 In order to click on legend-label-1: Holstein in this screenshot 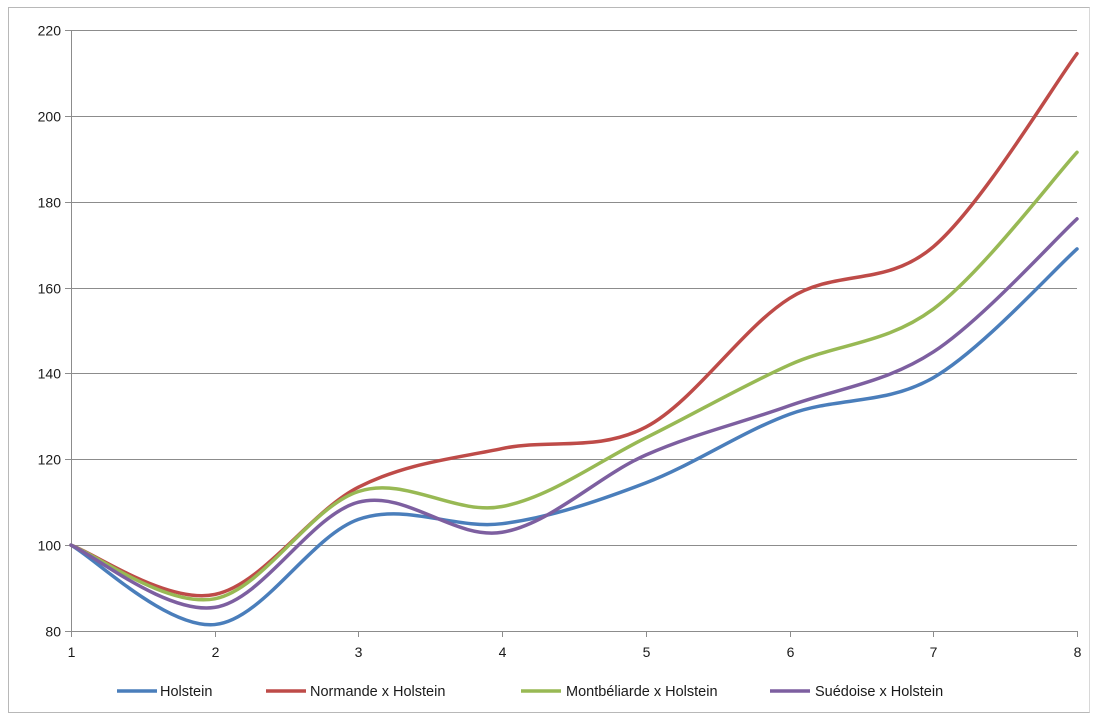, I will do `click(186, 692)`.